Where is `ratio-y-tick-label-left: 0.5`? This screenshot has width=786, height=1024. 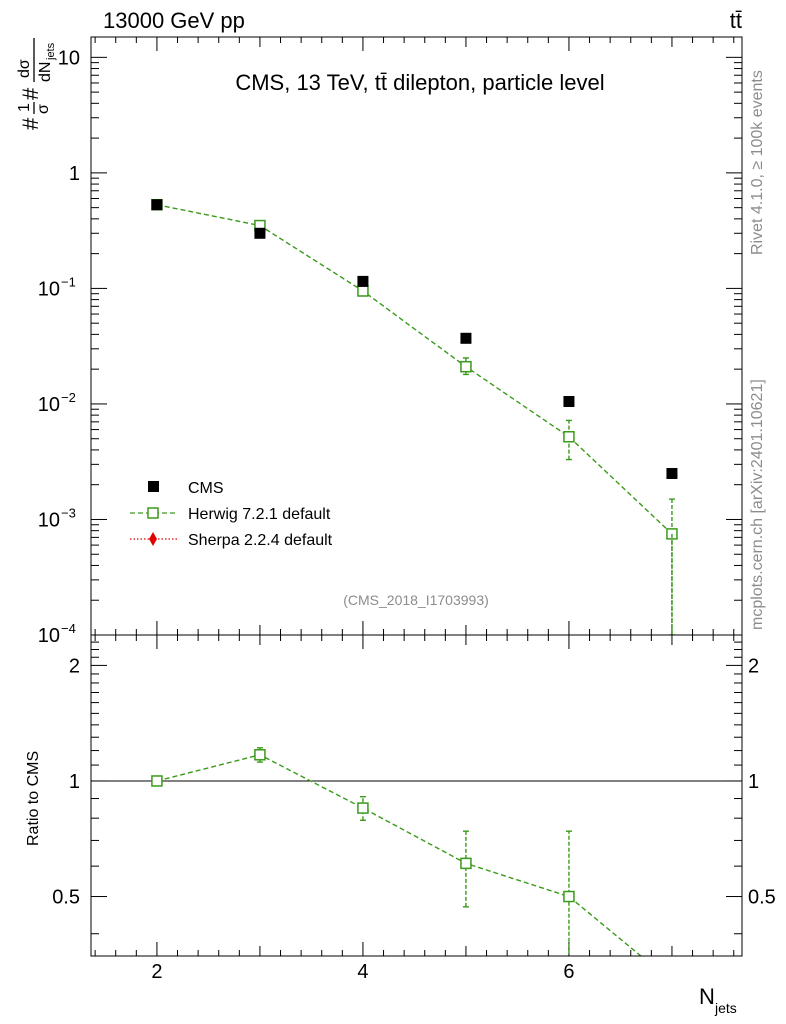
ratio-y-tick-label-left: 0.5 is located at coordinates (66, 898).